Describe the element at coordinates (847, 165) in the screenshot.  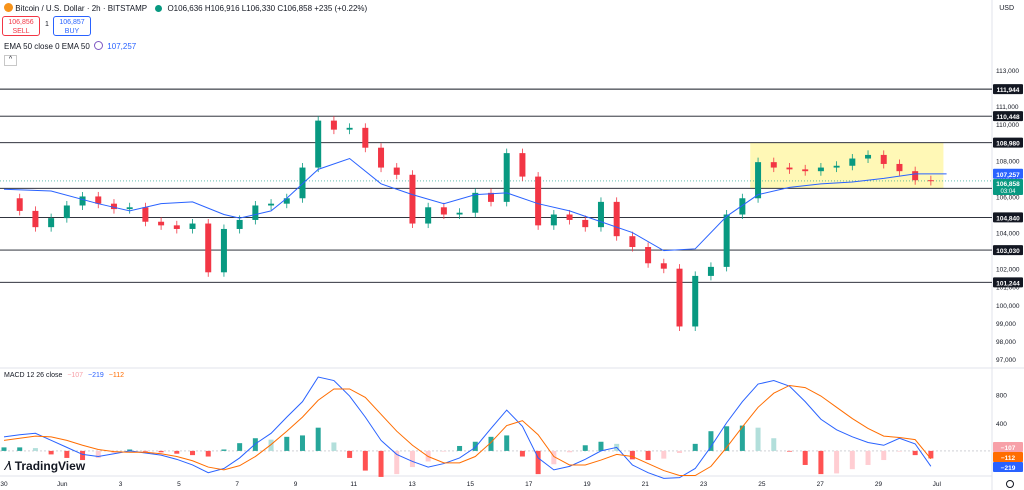
I see `range-box` at that location.